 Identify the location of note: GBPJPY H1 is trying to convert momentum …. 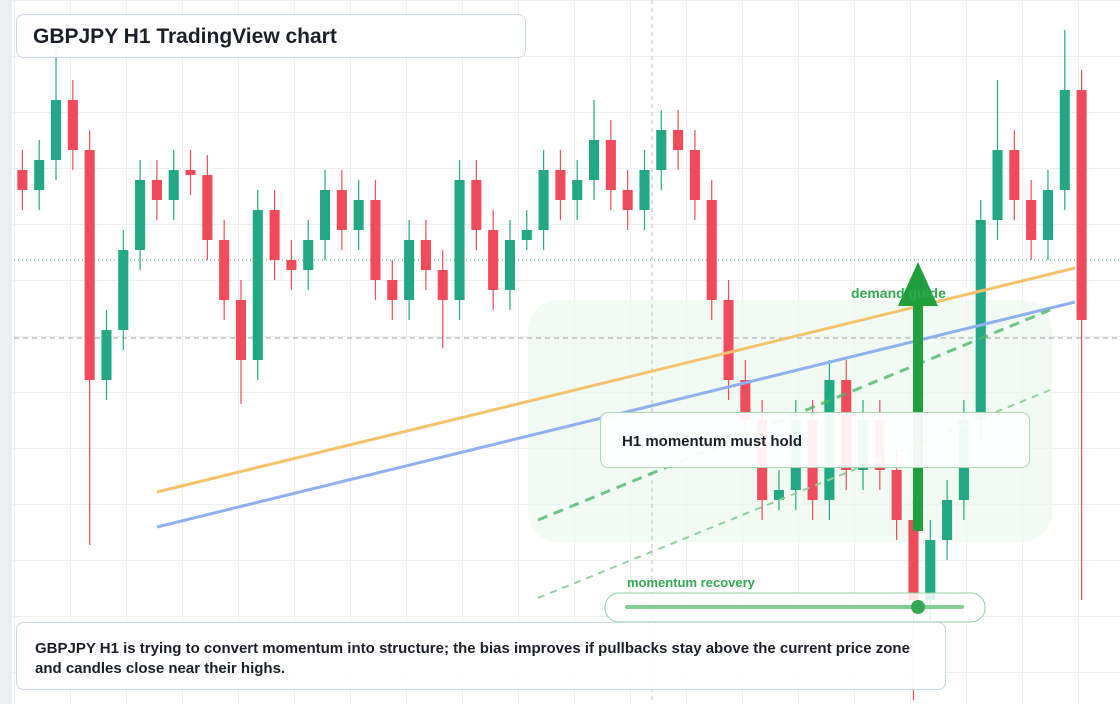
(472, 658).